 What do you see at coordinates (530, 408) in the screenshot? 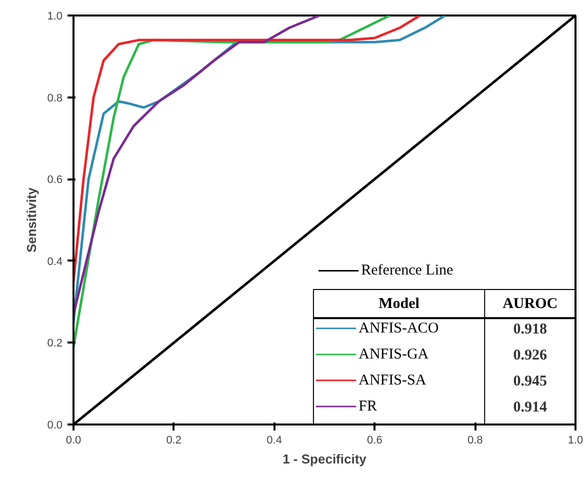
I see `annotation: 0.914` at bounding box center [530, 408].